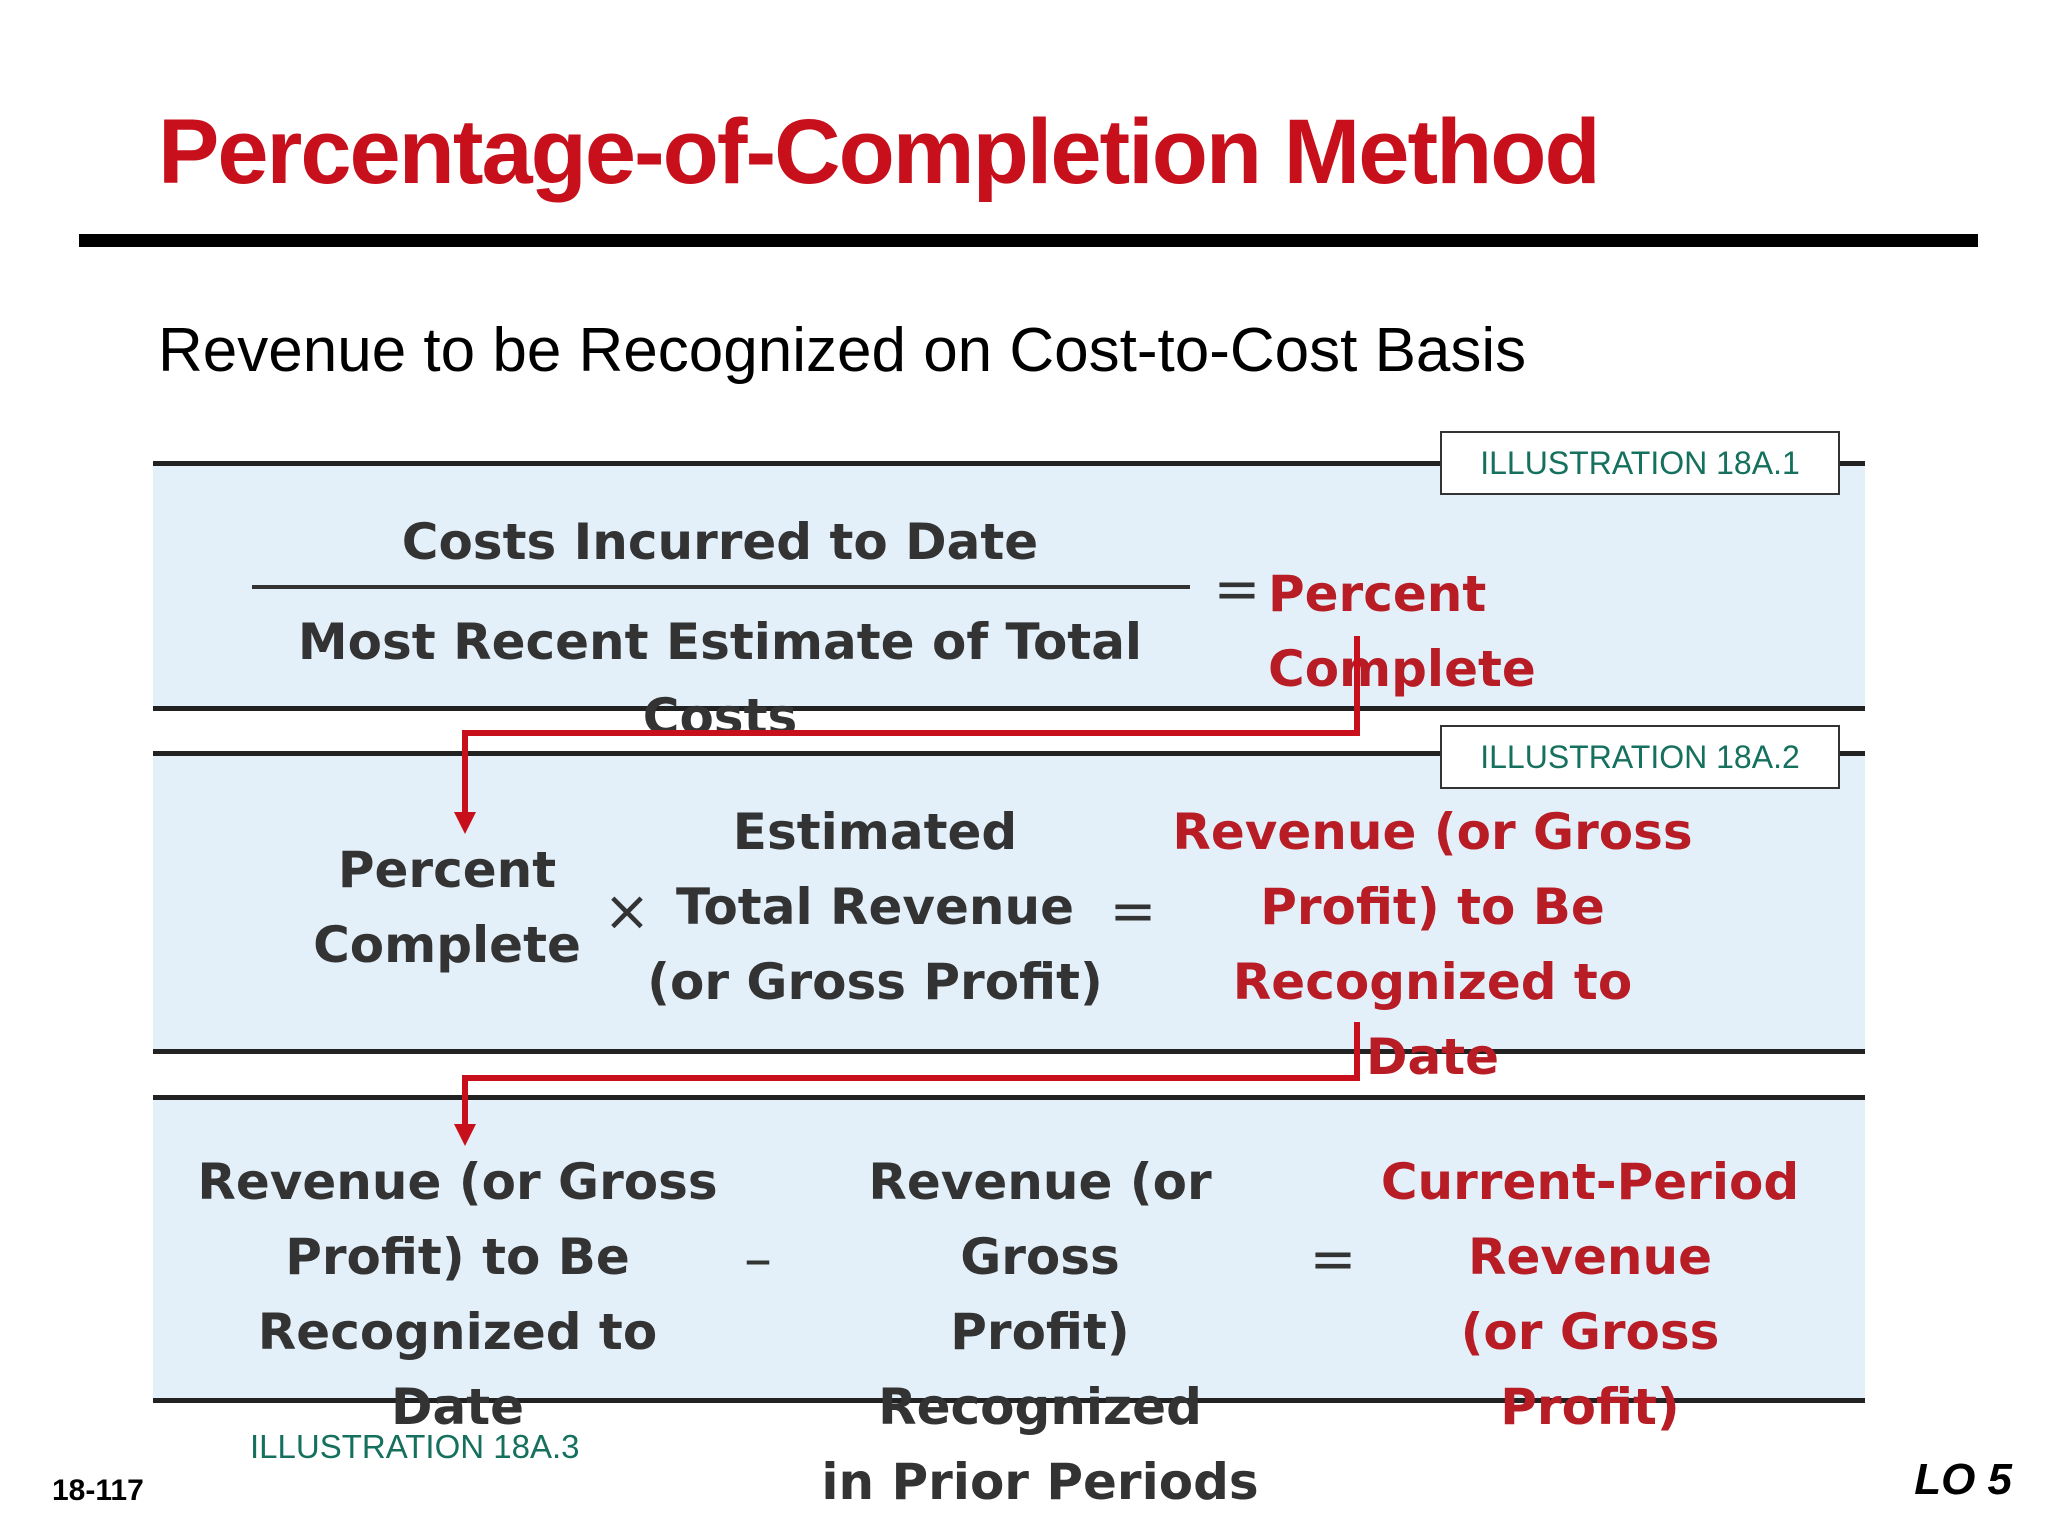 The height and width of the screenshot is (1536, 2048). What do you see at coordinates (1009, 708) in the screenshot?
I see `panel1-bottom-rule` at bounding box center [1009, 708].